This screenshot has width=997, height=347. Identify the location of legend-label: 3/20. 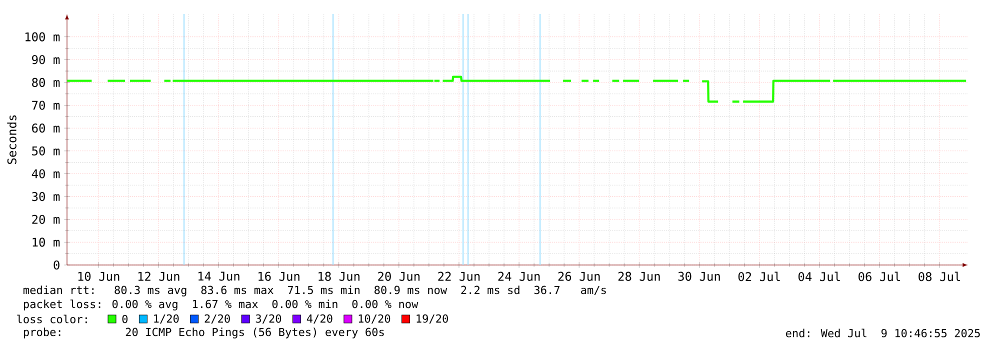
(269, 319).